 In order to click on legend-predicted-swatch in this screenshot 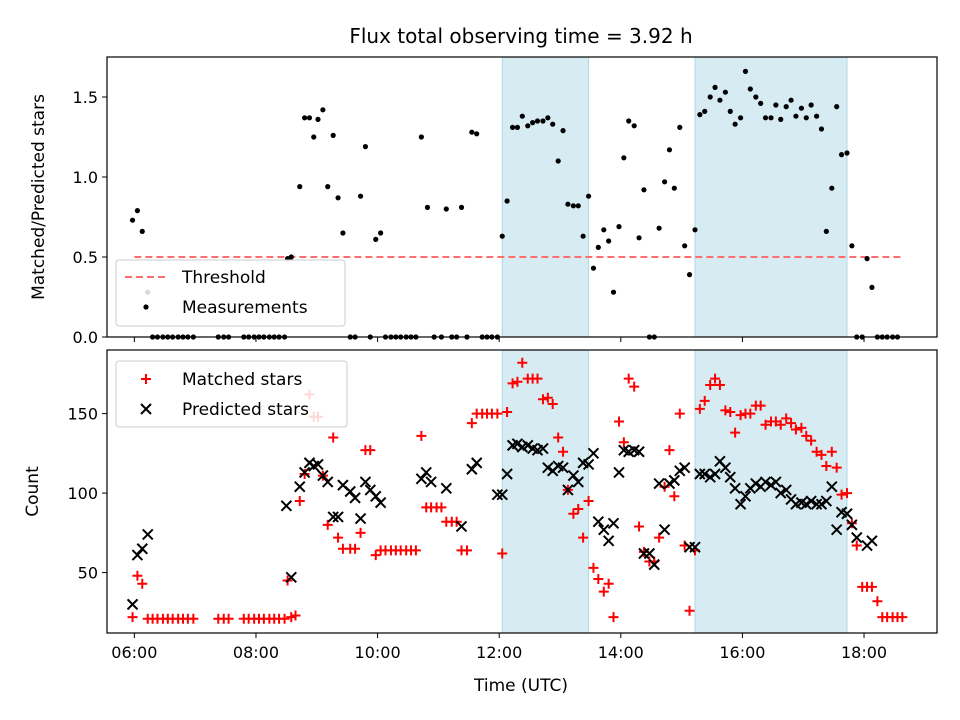, I will do `click(146, 409)`.